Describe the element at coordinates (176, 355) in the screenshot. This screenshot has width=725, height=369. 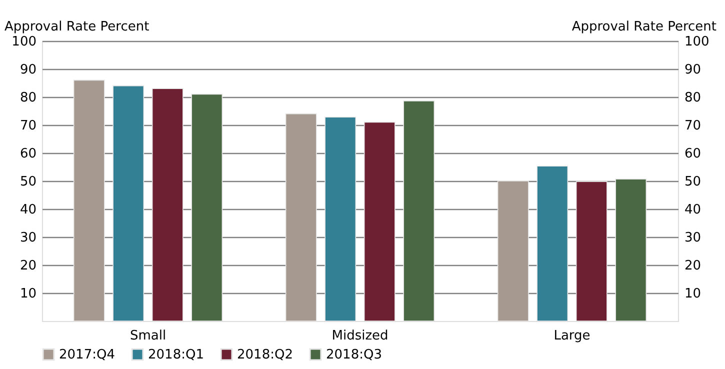
I see `legend-label: 2018:Q1` at that location.